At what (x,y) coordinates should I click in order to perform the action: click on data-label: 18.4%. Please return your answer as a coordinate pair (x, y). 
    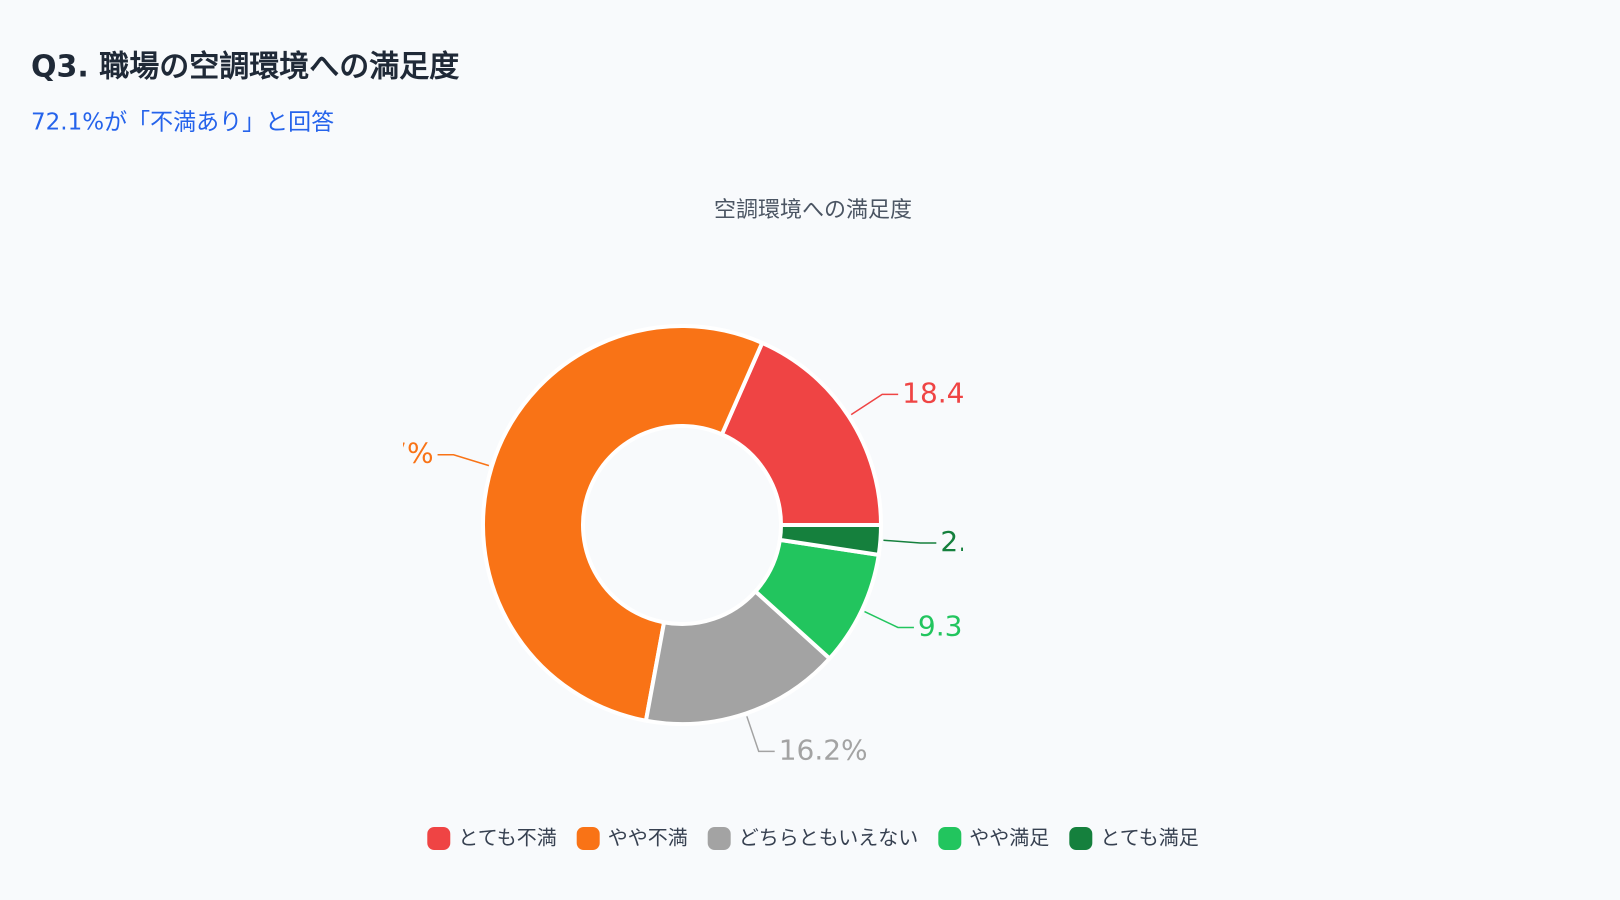
    Looking at the image, I should click on (946, 392).